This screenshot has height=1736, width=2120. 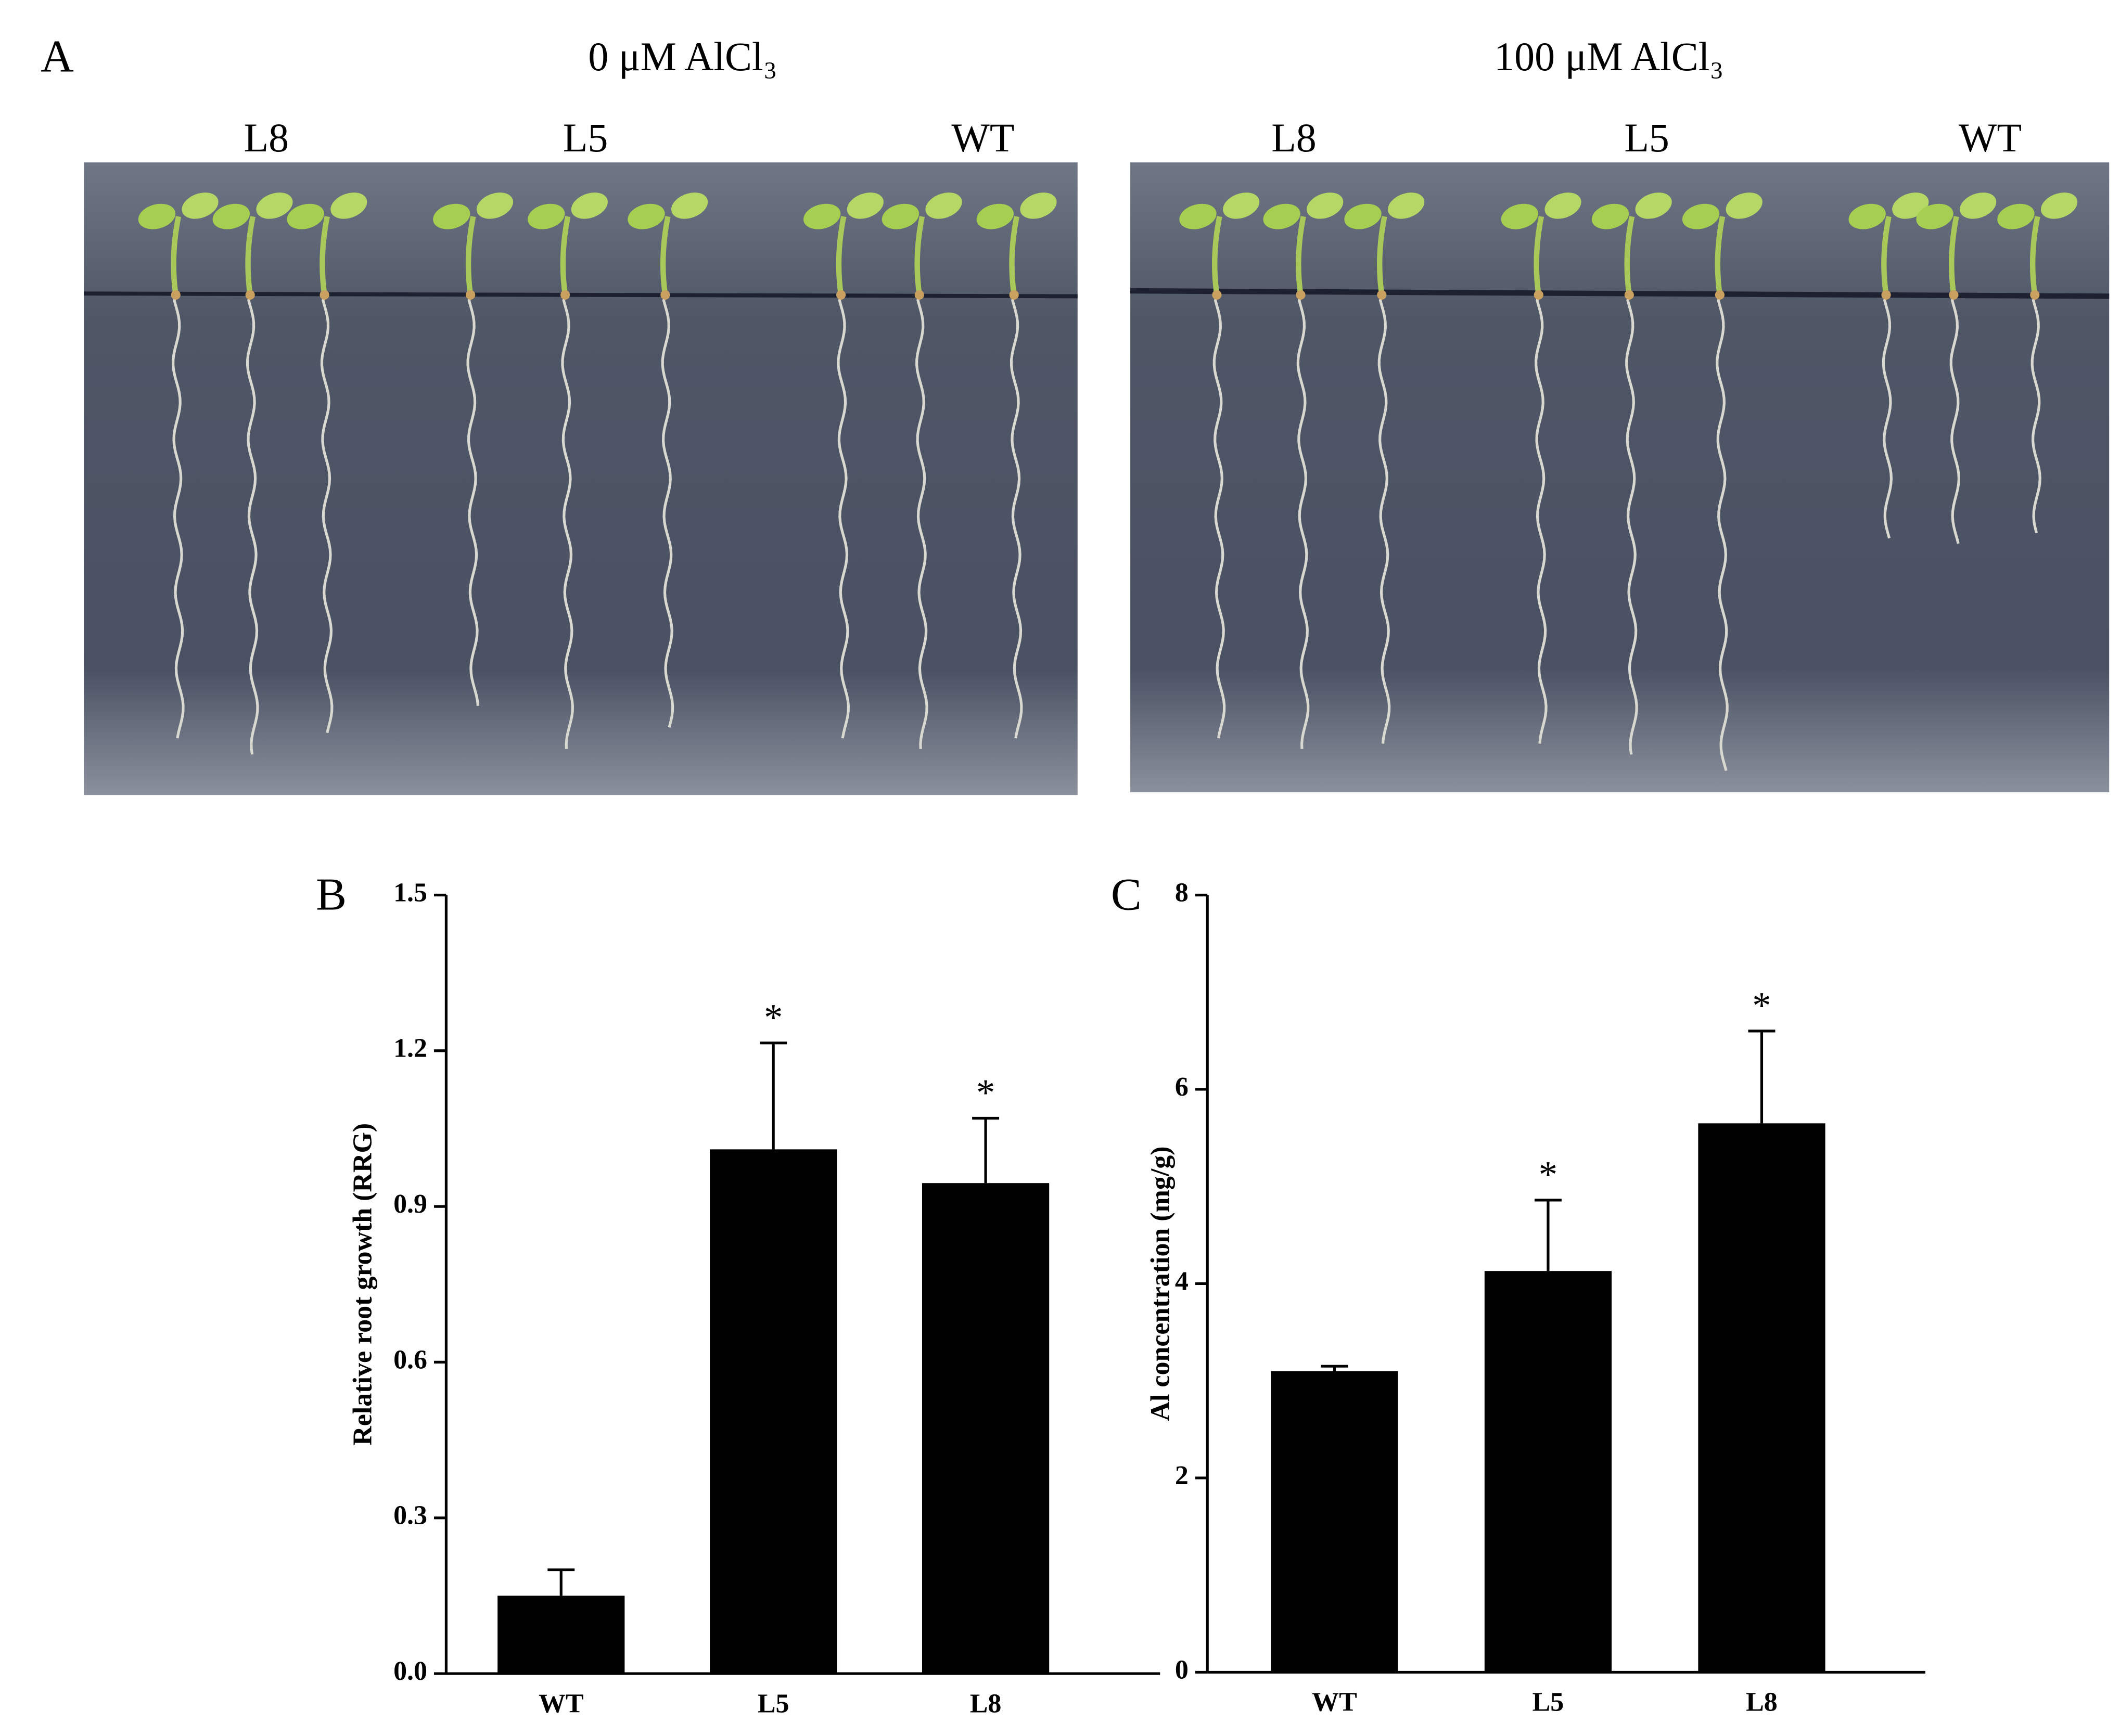 What do you see at coordinates (1182, 1087) in the screenshot?
I see `y-tick-label: 6` at bounding box center [1182, 1087].